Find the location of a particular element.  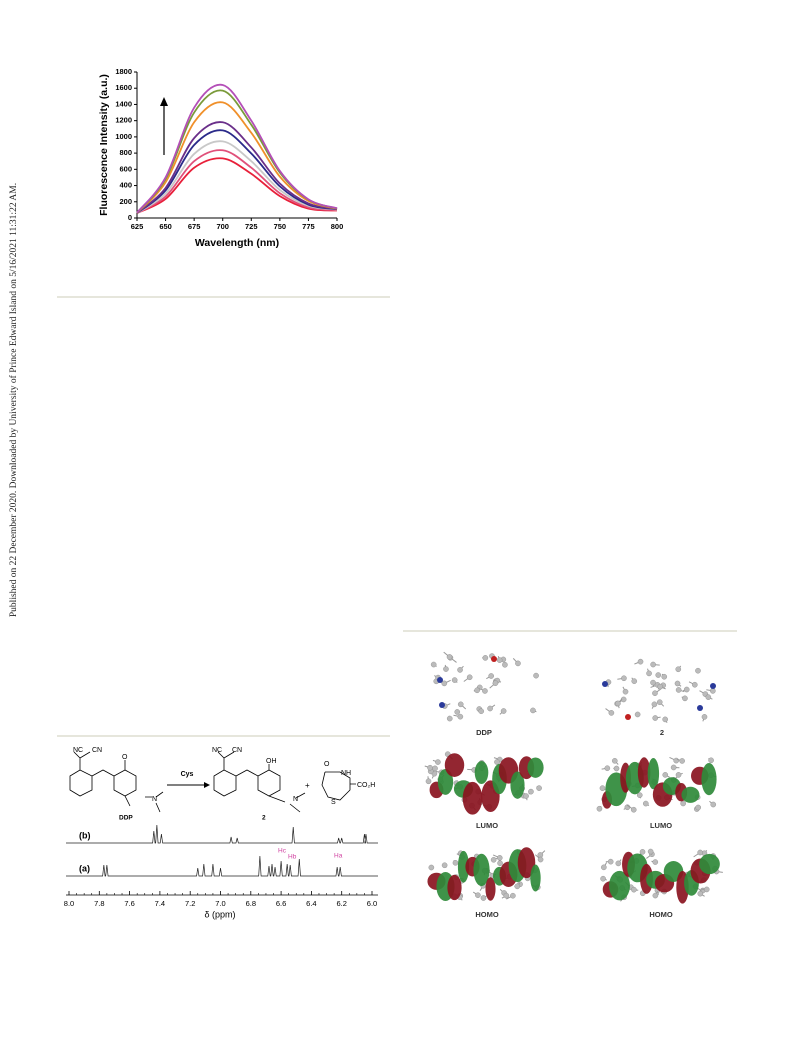

trace-label: (b) is located at coordinates (85, 835).